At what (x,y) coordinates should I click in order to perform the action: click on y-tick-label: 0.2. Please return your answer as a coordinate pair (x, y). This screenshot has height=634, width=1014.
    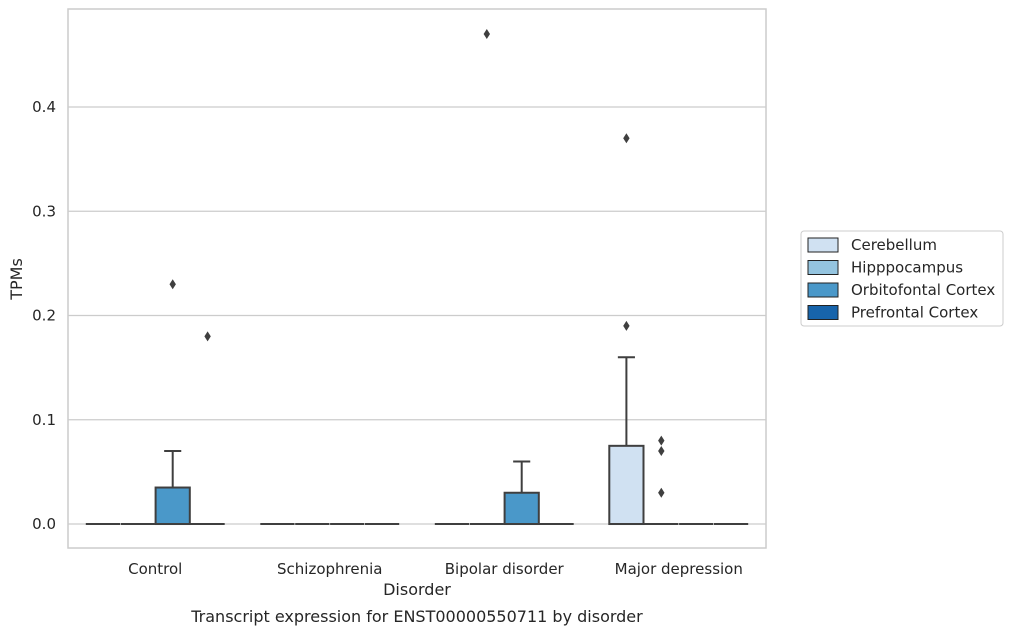
    Looking at the image, I should click on (44, 316).